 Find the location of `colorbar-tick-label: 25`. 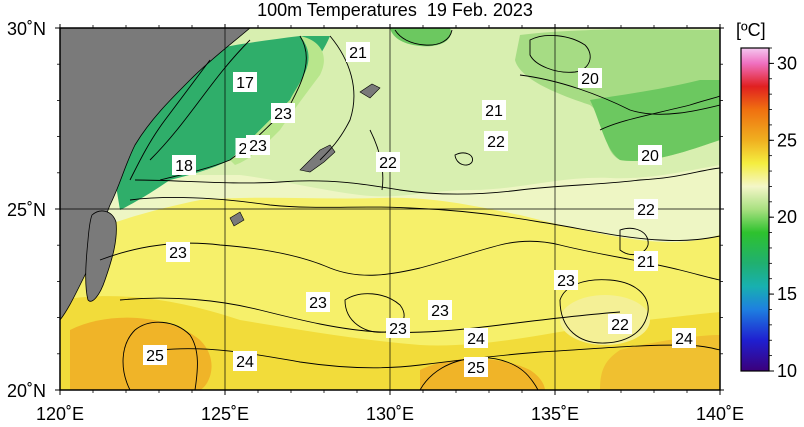

colorbar-tick-label: 25 is located at coordinates (787, 140).